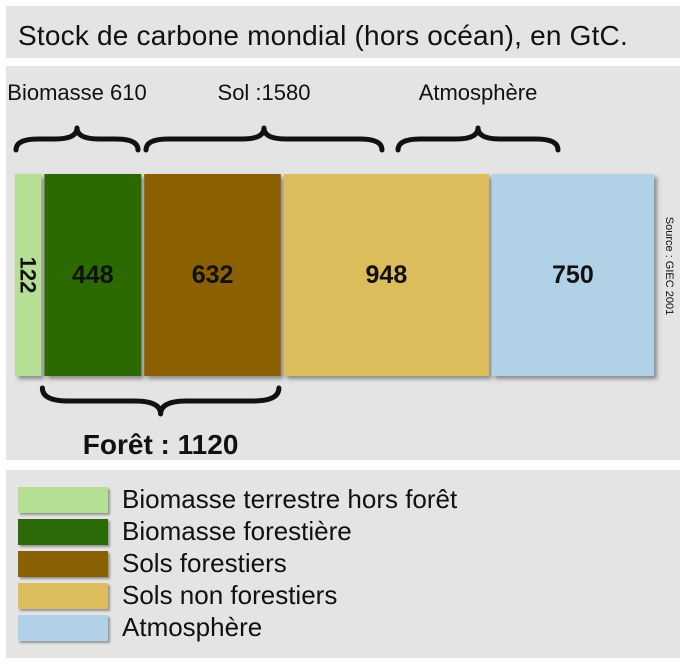  What do you see at coordinates (76, 92) in the screenshot?
I see `group-label: Biomasse 610` at bounding box center [76, 92].